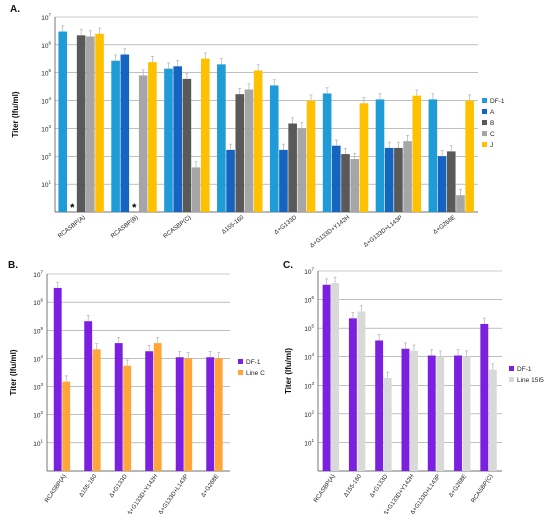 This screenshot has height=514, width=550. Describe the element at coordinates (13, 265) in the screenshot. I see `panel-label: B.` at that location.